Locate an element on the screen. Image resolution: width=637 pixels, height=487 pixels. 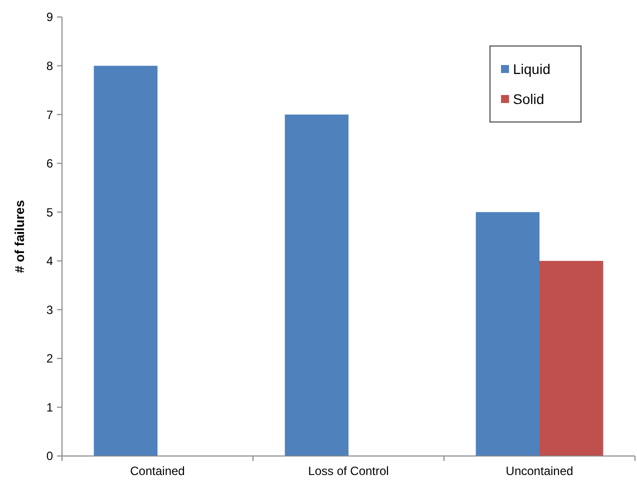
y-tick-label: 8 is located at coordinates (50, 65).